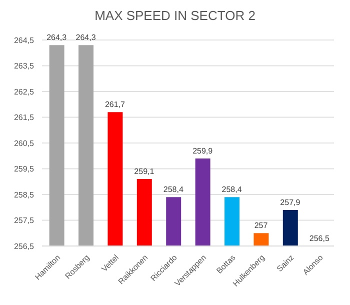  I want to click on y-tick-label: 261,5, so click(24, 117).